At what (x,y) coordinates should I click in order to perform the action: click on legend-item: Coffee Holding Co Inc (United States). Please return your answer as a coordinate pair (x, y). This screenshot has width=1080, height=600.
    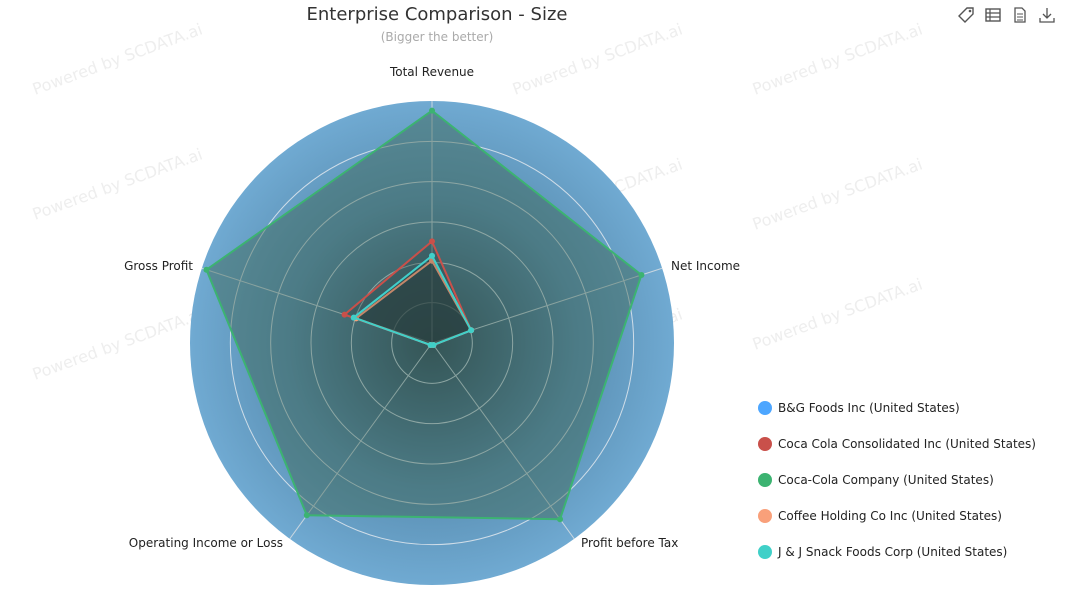
    Looking at the image, I should click on (897, 516).